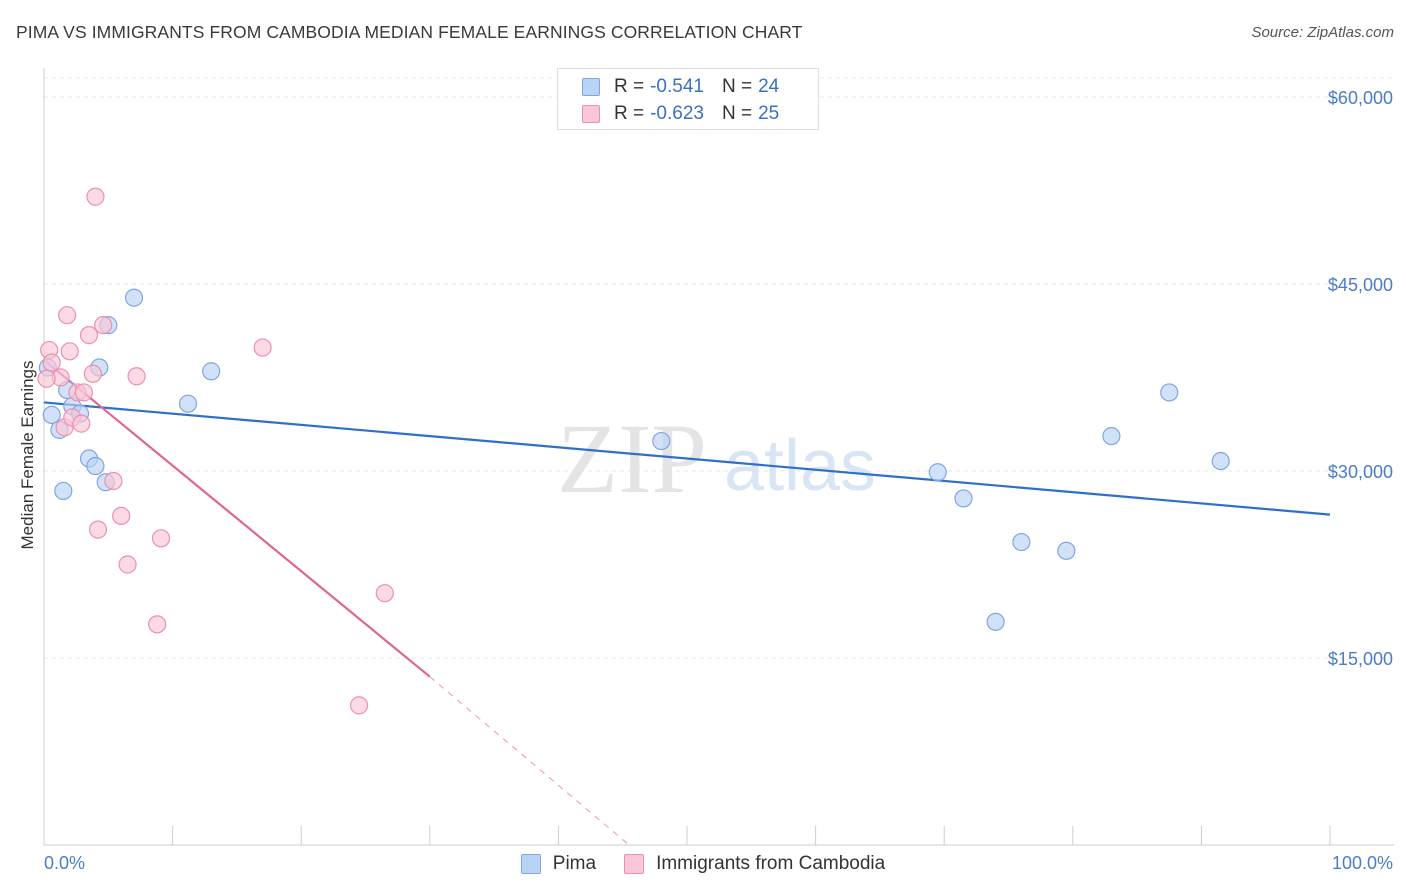 This screenshot has width=1406, height=892. I want to click on x-tick-label: 0.0%, so click(64, 863).